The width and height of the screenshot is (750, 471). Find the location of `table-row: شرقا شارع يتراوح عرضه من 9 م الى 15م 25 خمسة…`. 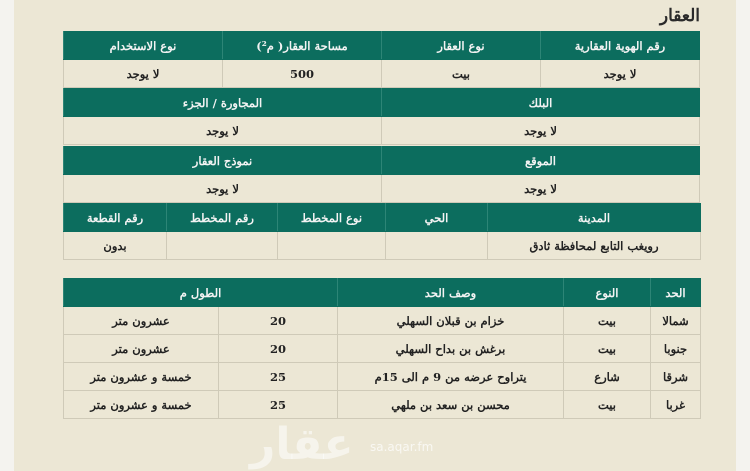

table-row: شرقا شارع يتراوح عرضه من 9 م الى 15م 25 خمسة… is located at coordinates (382, 376).